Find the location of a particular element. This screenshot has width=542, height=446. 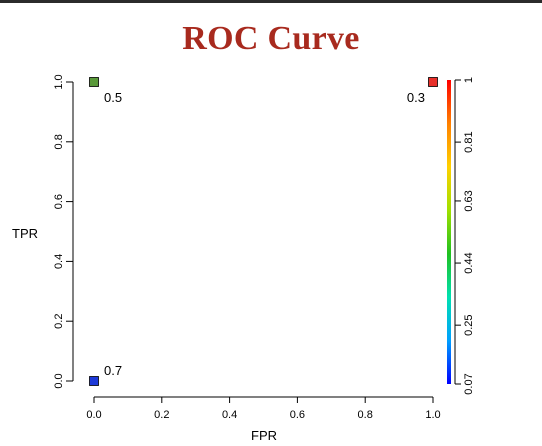

colorbar: 1 0.81 0.63 0.44 0.25 0.07 is located at coordinates (461, 236).